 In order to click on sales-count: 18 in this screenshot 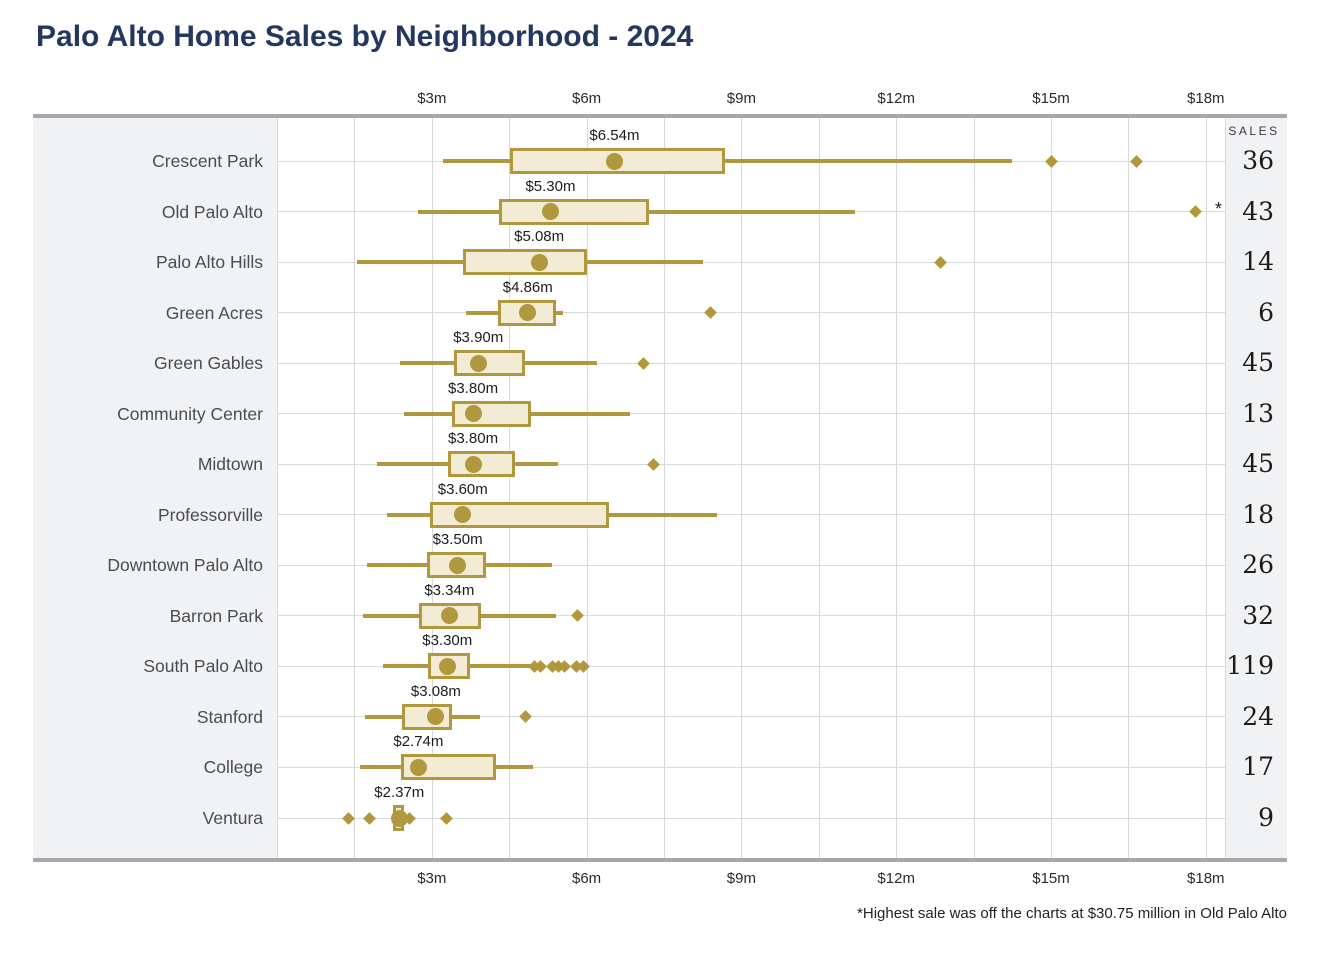, I will do `click(1258, 514)`.